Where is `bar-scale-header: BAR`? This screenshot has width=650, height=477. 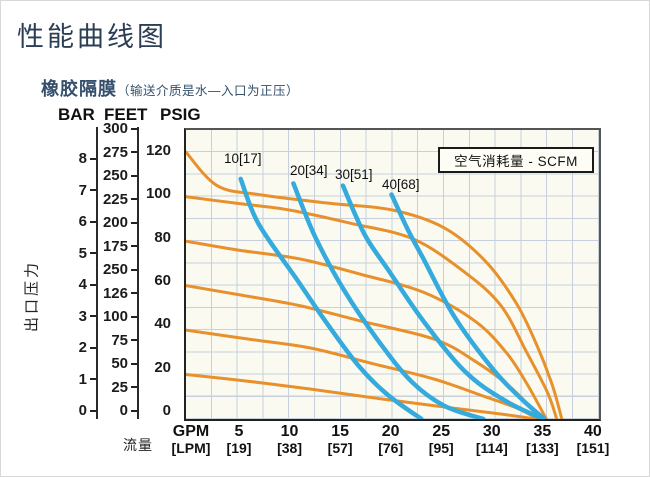 bar-scale-header: BAR is located at coordinates (76, 114).